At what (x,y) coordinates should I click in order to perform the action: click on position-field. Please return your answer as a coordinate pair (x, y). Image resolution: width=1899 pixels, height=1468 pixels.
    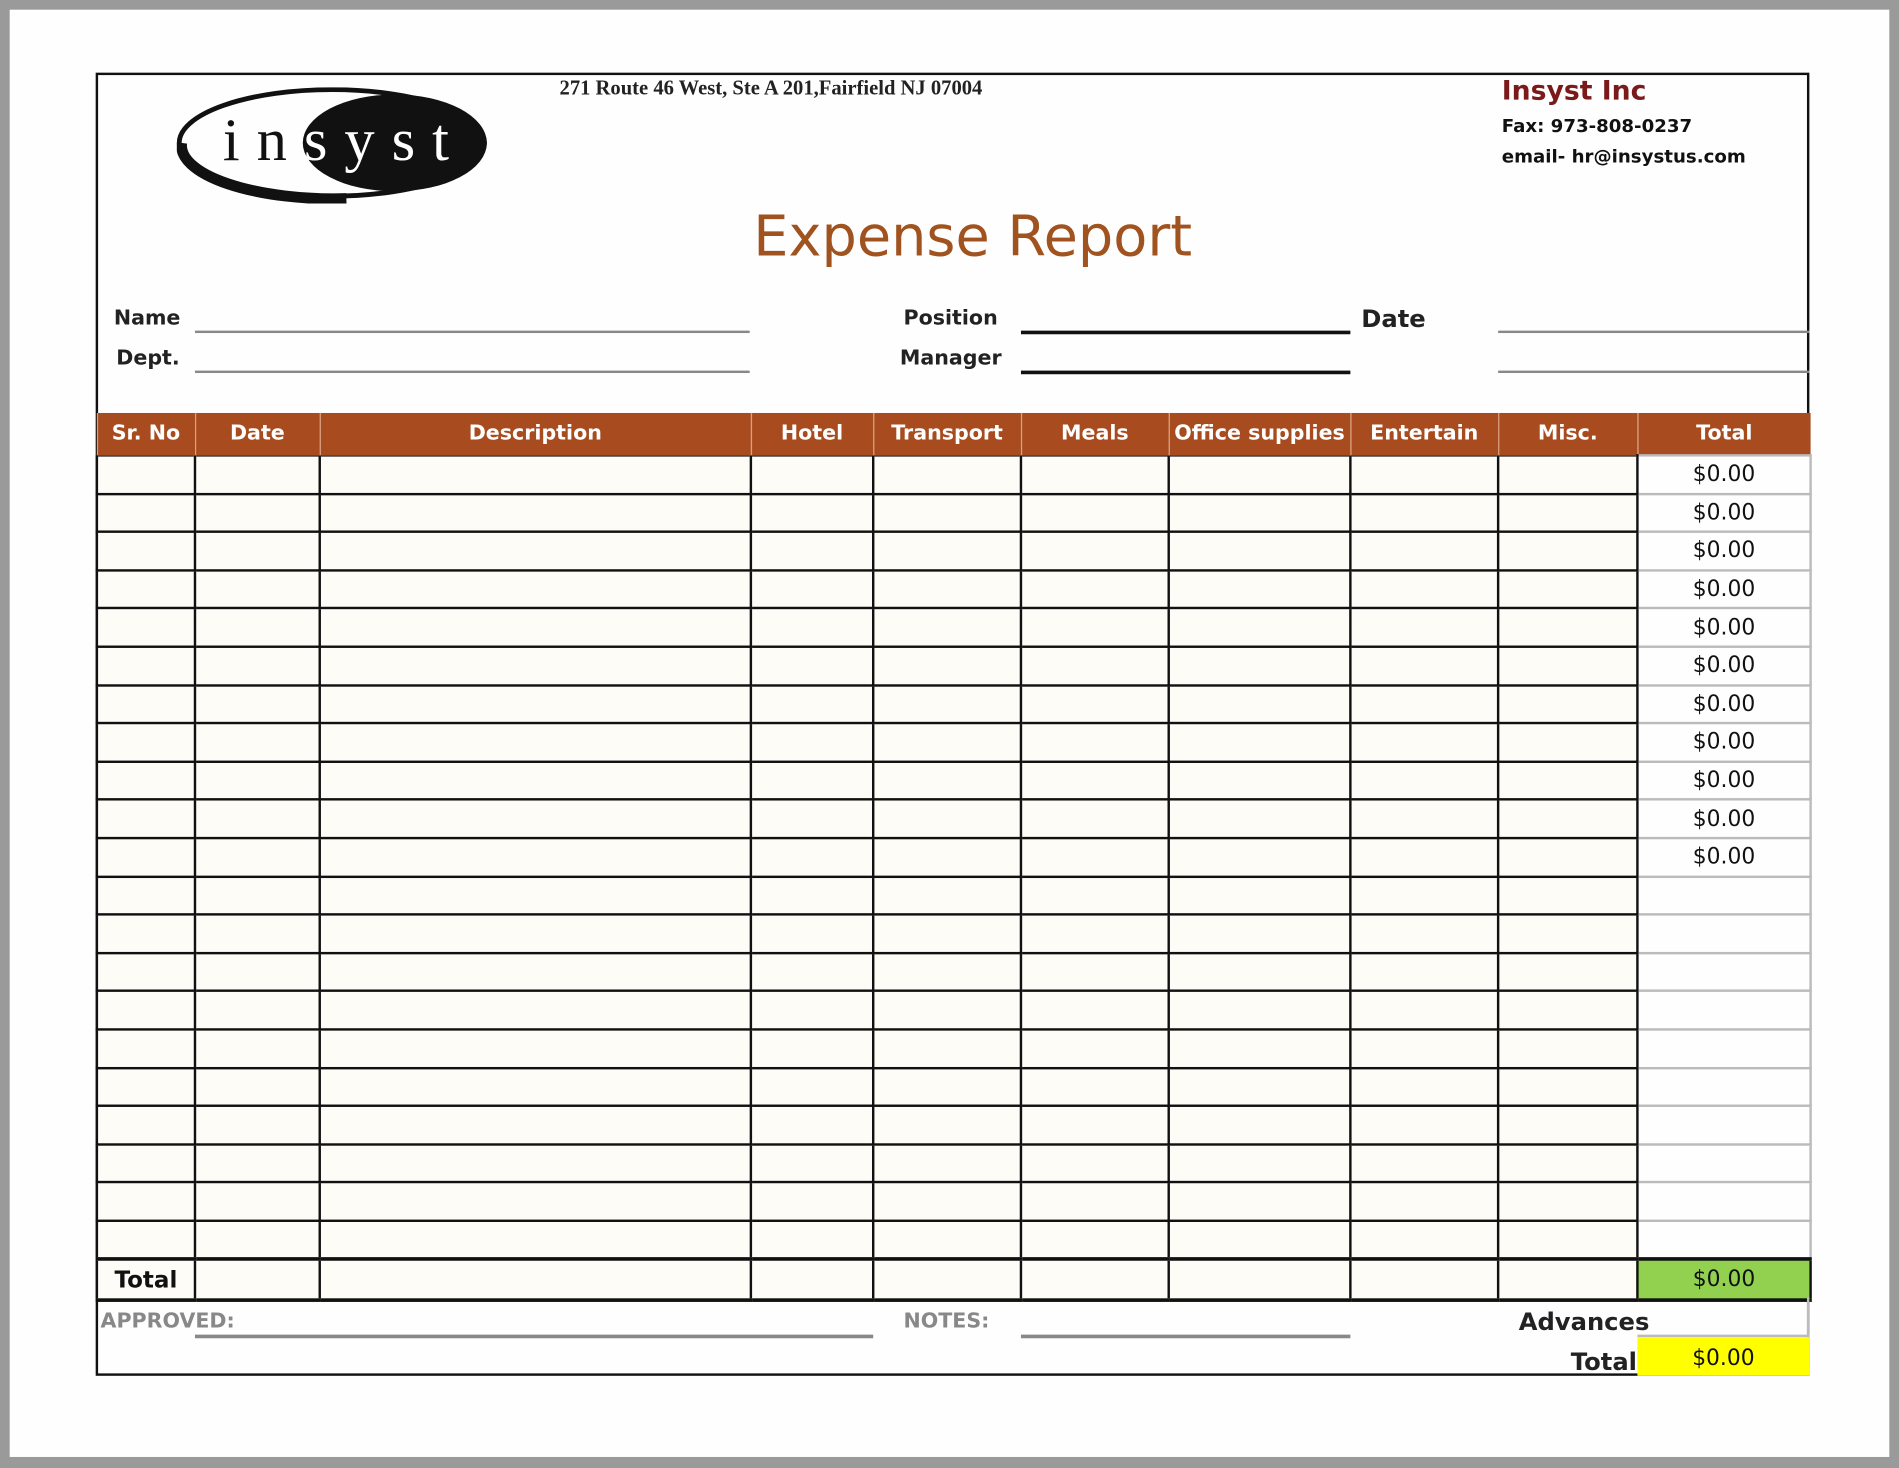
    Looking at the image, I should click on (1185, 332).